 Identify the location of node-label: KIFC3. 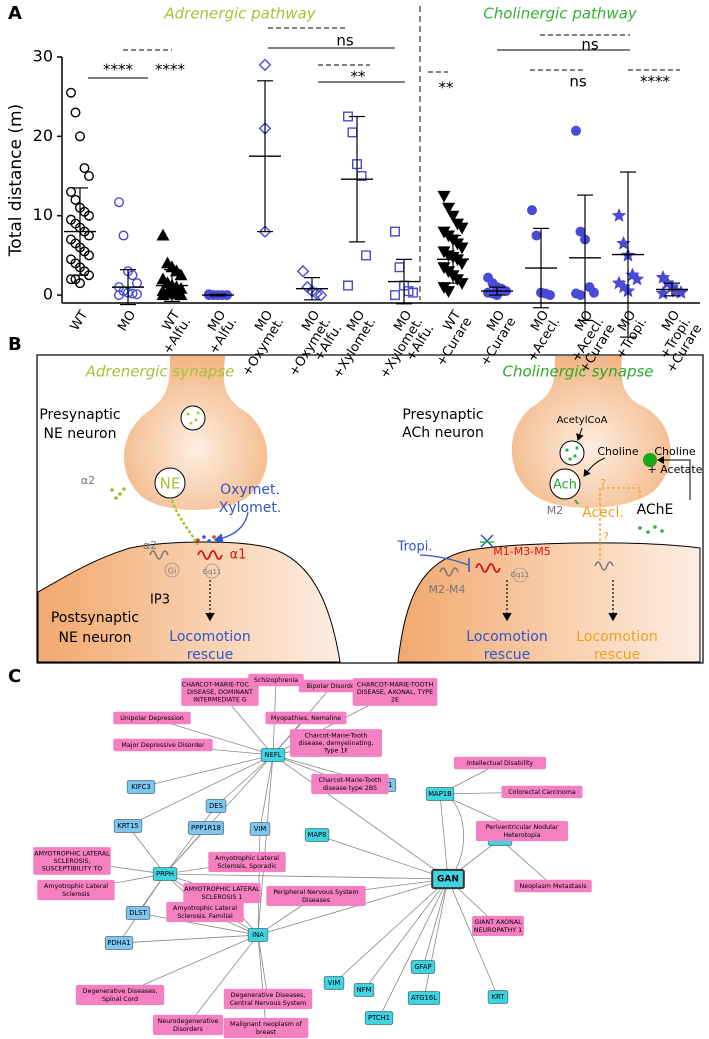
(140, 787).